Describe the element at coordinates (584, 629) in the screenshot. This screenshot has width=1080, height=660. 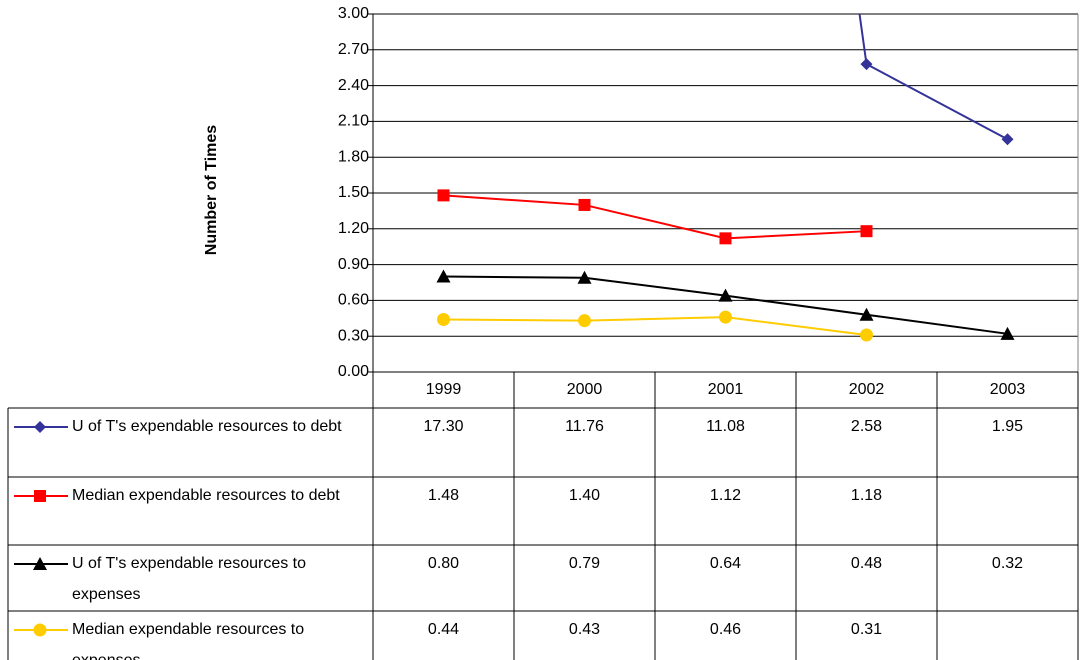
I see `table-value: 0.43` at that location.